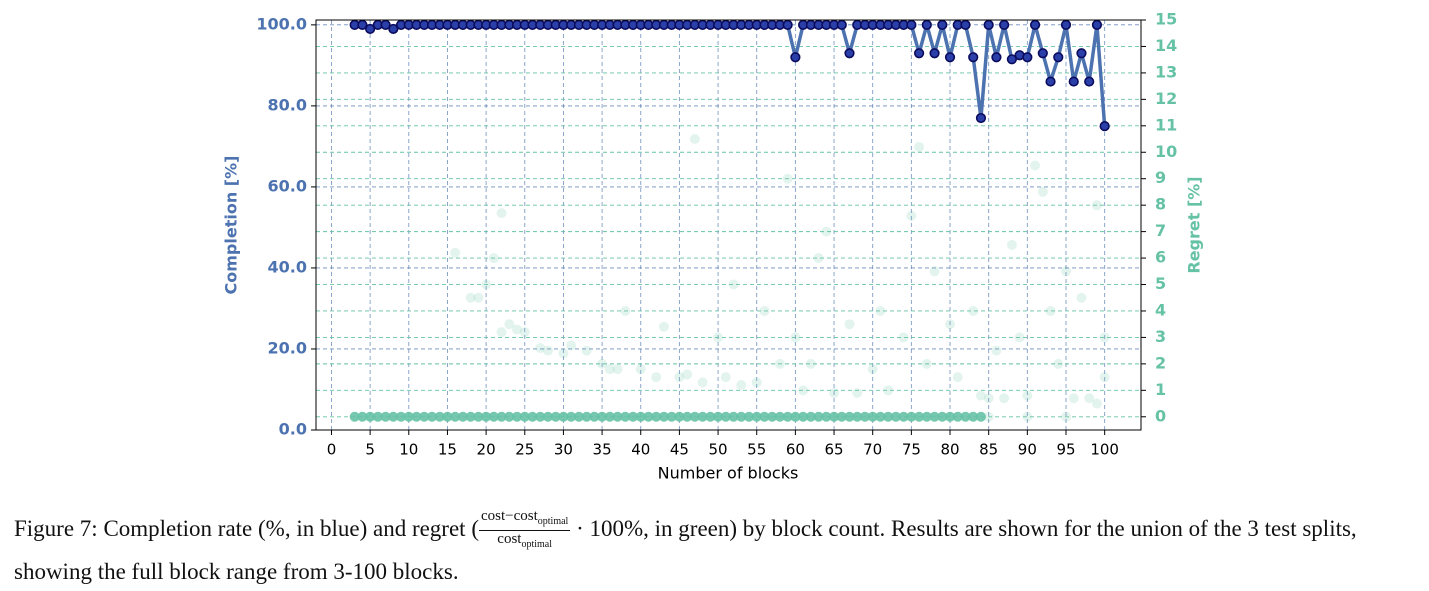 This screenshot has width=1429, height=591. I want to click on y-tick-label: 80.0, so click(287, 104).